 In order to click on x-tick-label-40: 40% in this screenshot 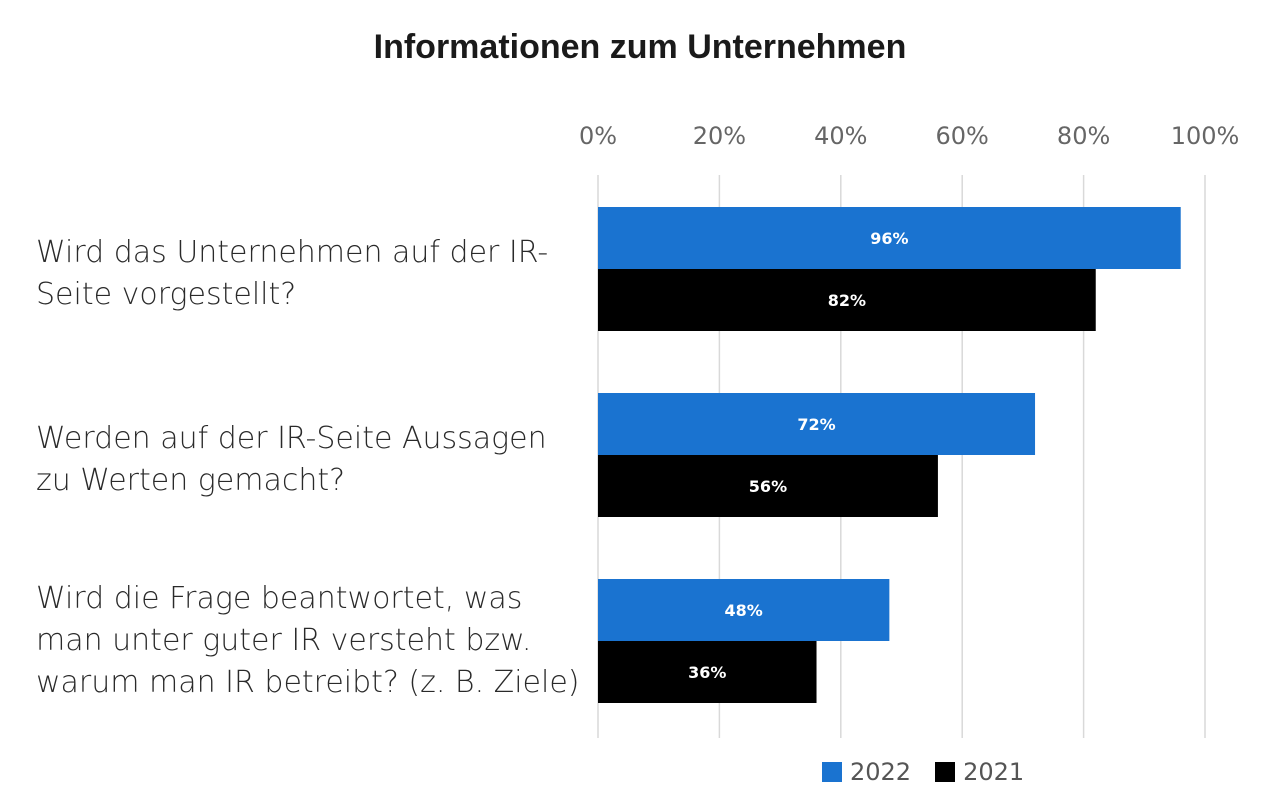, I will do `click(840, 136)`.